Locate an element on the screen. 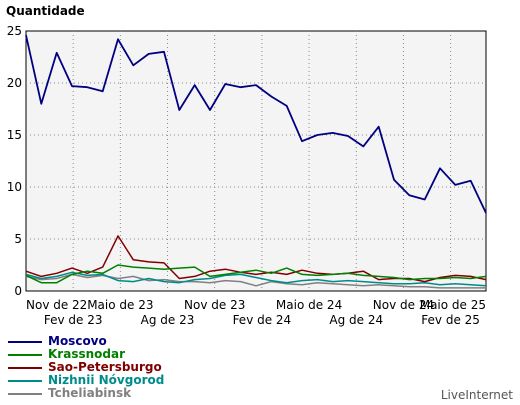 The width and height of the screenshot is (520, 405). legend-label: Sao-Petersburgo is located at coordinates (105, 367).